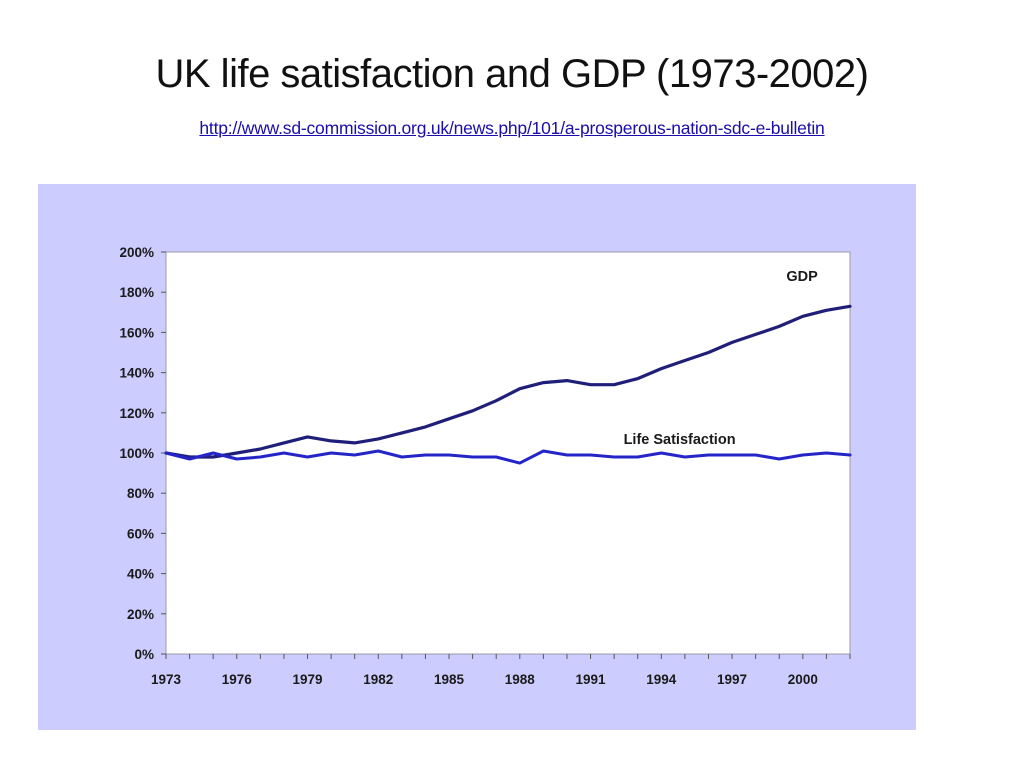 The image size is (1024, 768). I want to click on x-tick-label: 1979, so click(307, 679).